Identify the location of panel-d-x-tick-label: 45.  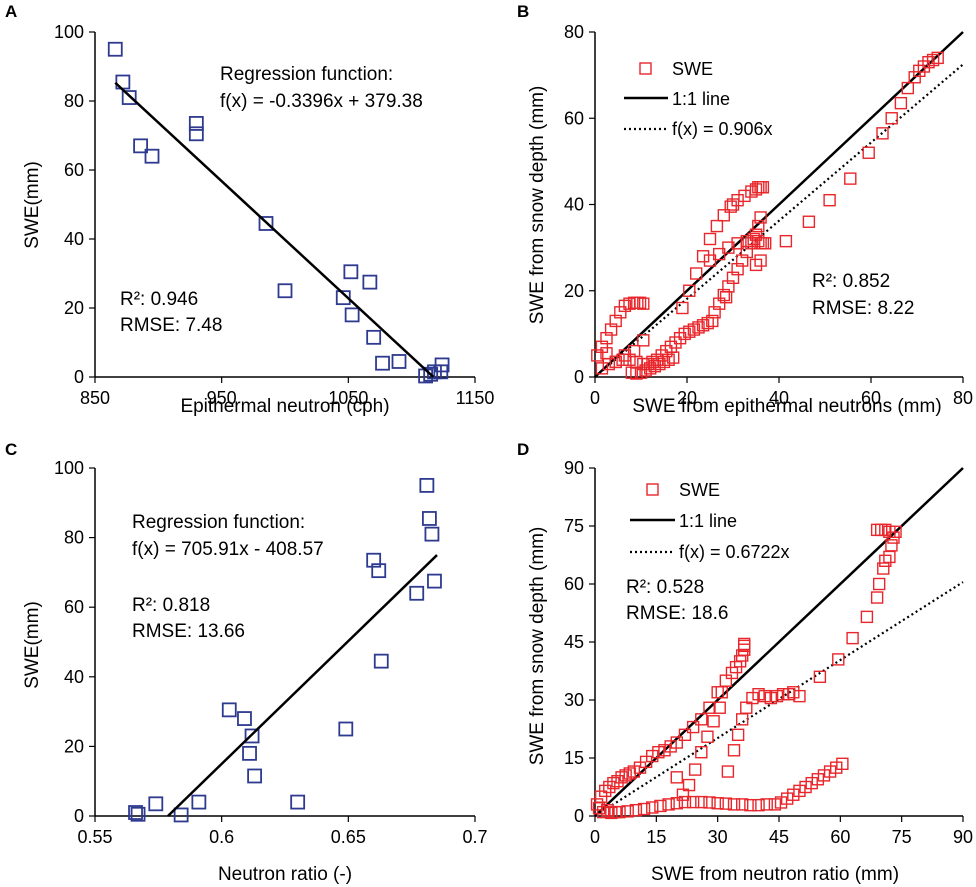
(779, 837).